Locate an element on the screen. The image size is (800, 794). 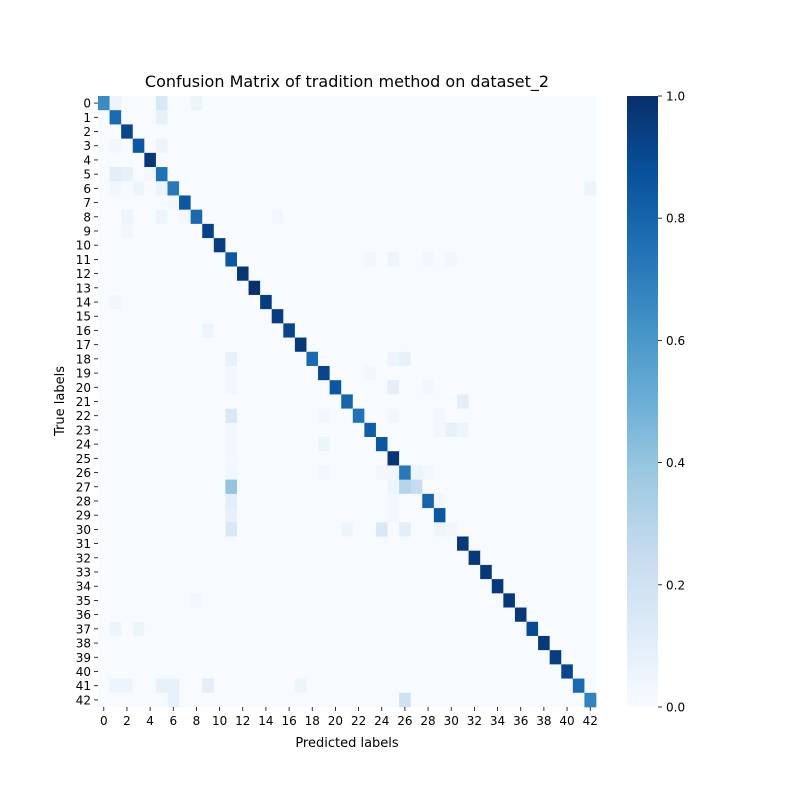
x-tick-label: 16 is located at coordinates (288, 721).